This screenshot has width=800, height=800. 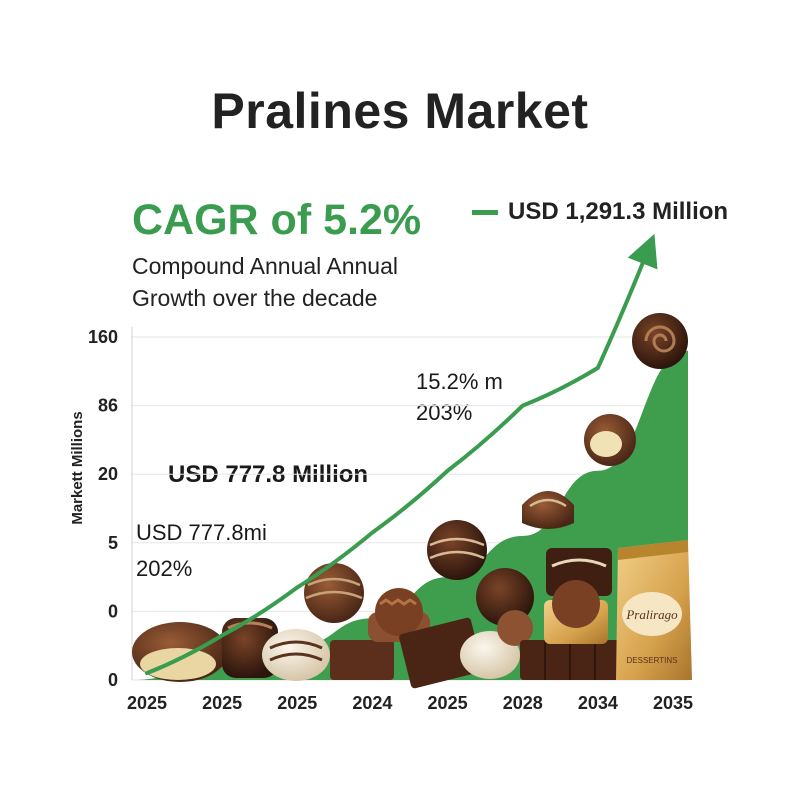 I want to click on praline-spiral-top, so click(x=660, y=341).